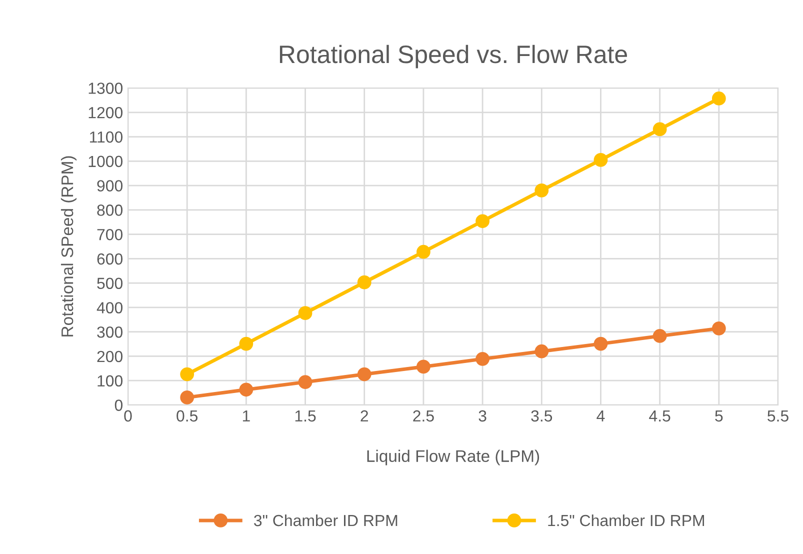 This screenshot has width=803, height=554. What do you see at coordinates (110, 210) in the screenshot?
I see `y-tick-label: 800` at bounding box center [110, 210].